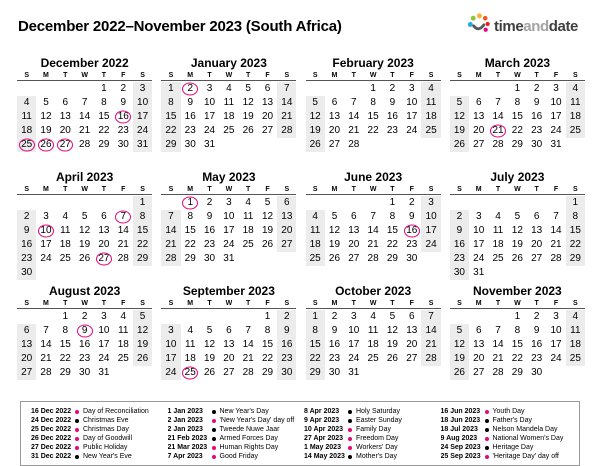 This screenshot has height=466, width=600. Describe the element at coordinates (373, 230) in the screenshot. I see `day-cell: 14` at that location.